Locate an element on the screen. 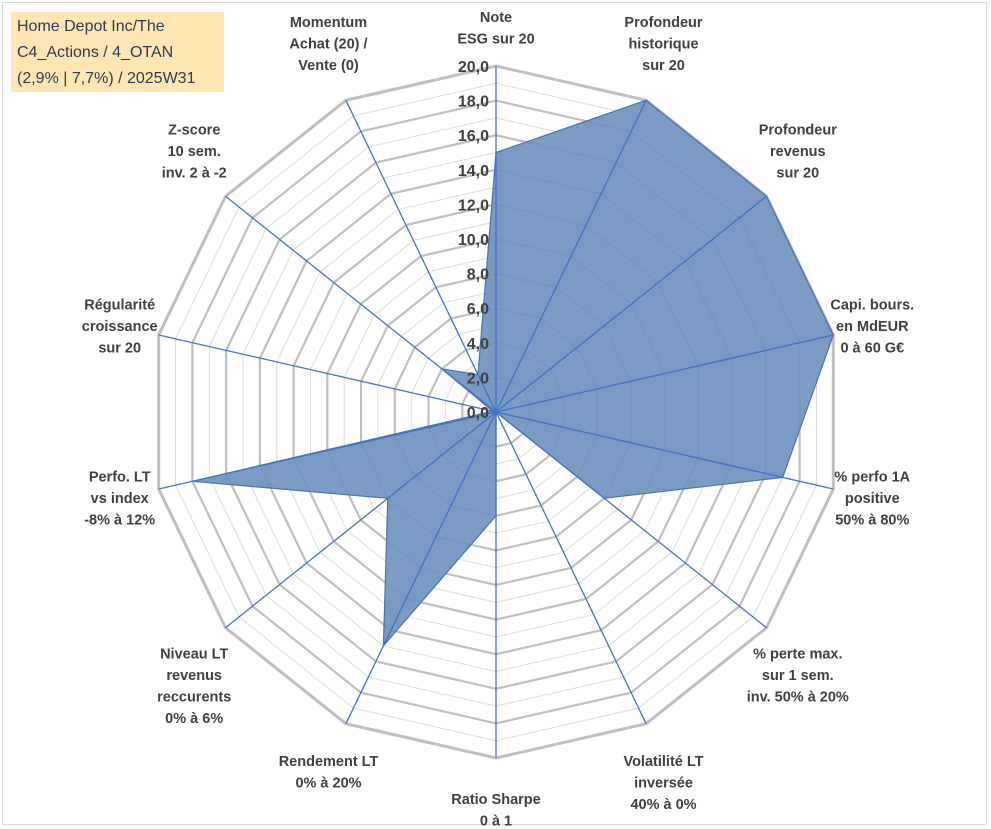  category-label: Régularité croissance sur 20 is located at coordinates (120, 327).